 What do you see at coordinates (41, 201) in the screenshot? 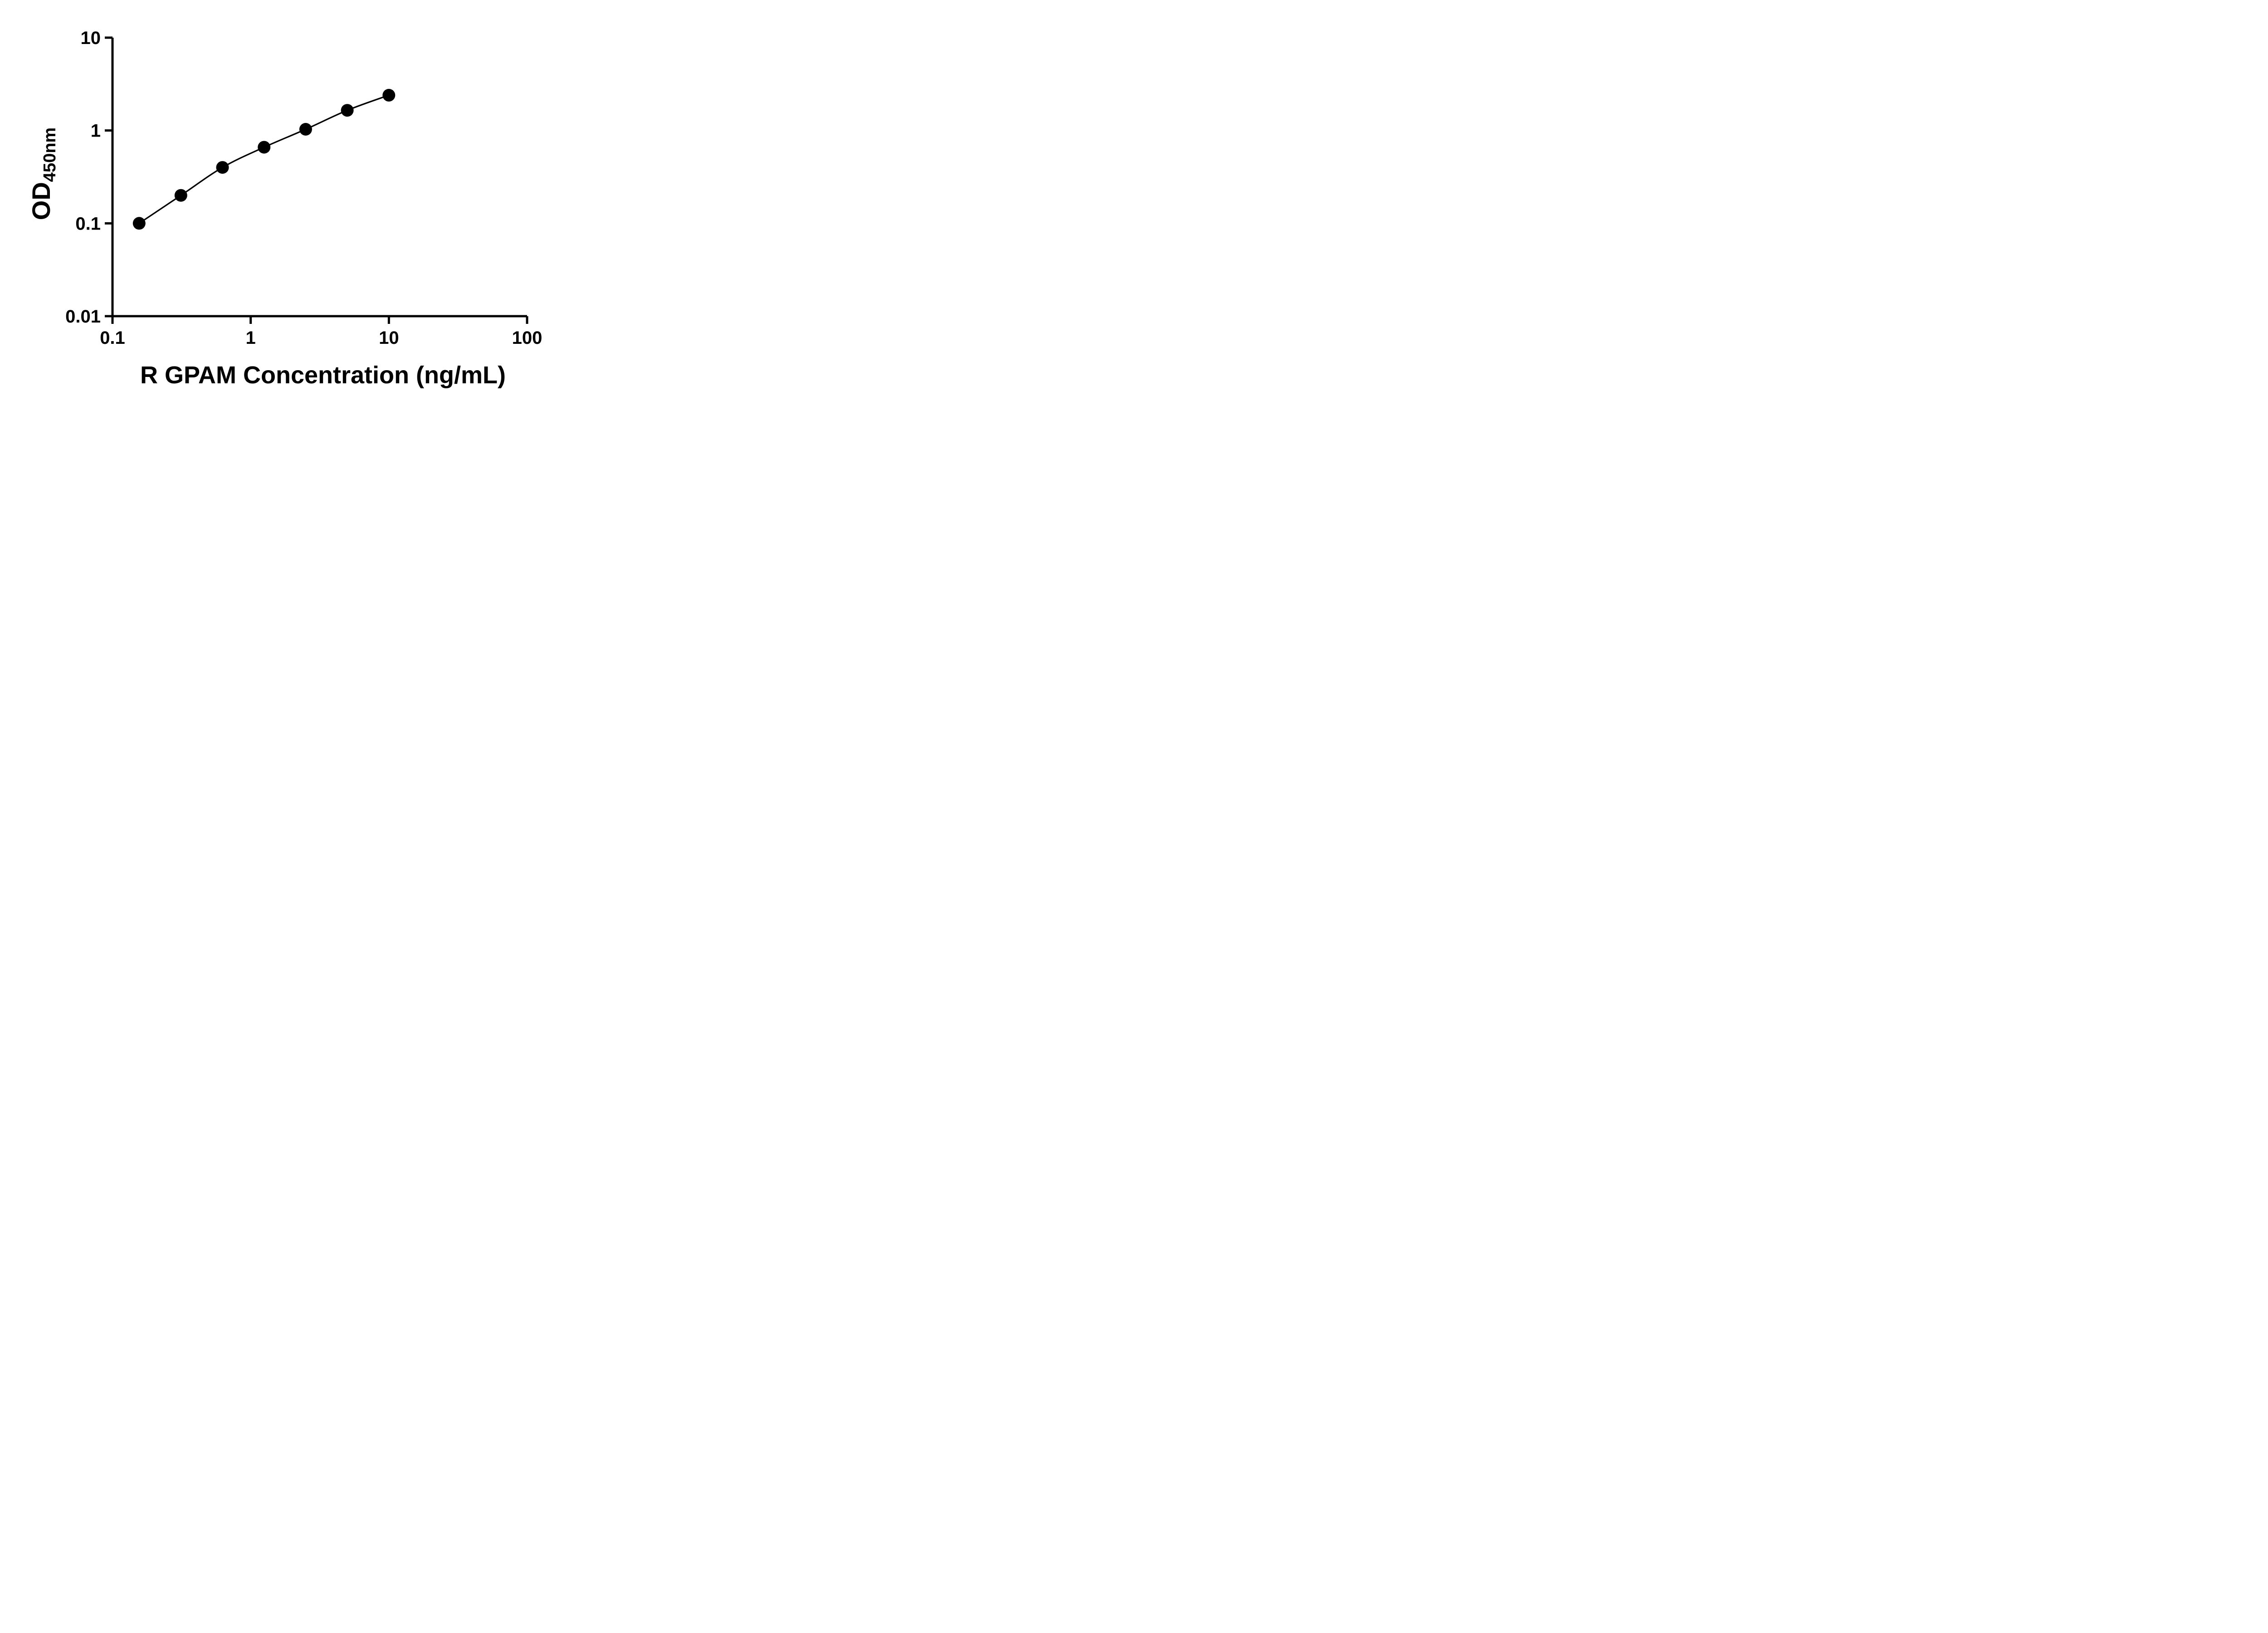
I see `y-axis-title-main: OD` at bounding box center [41, 201].